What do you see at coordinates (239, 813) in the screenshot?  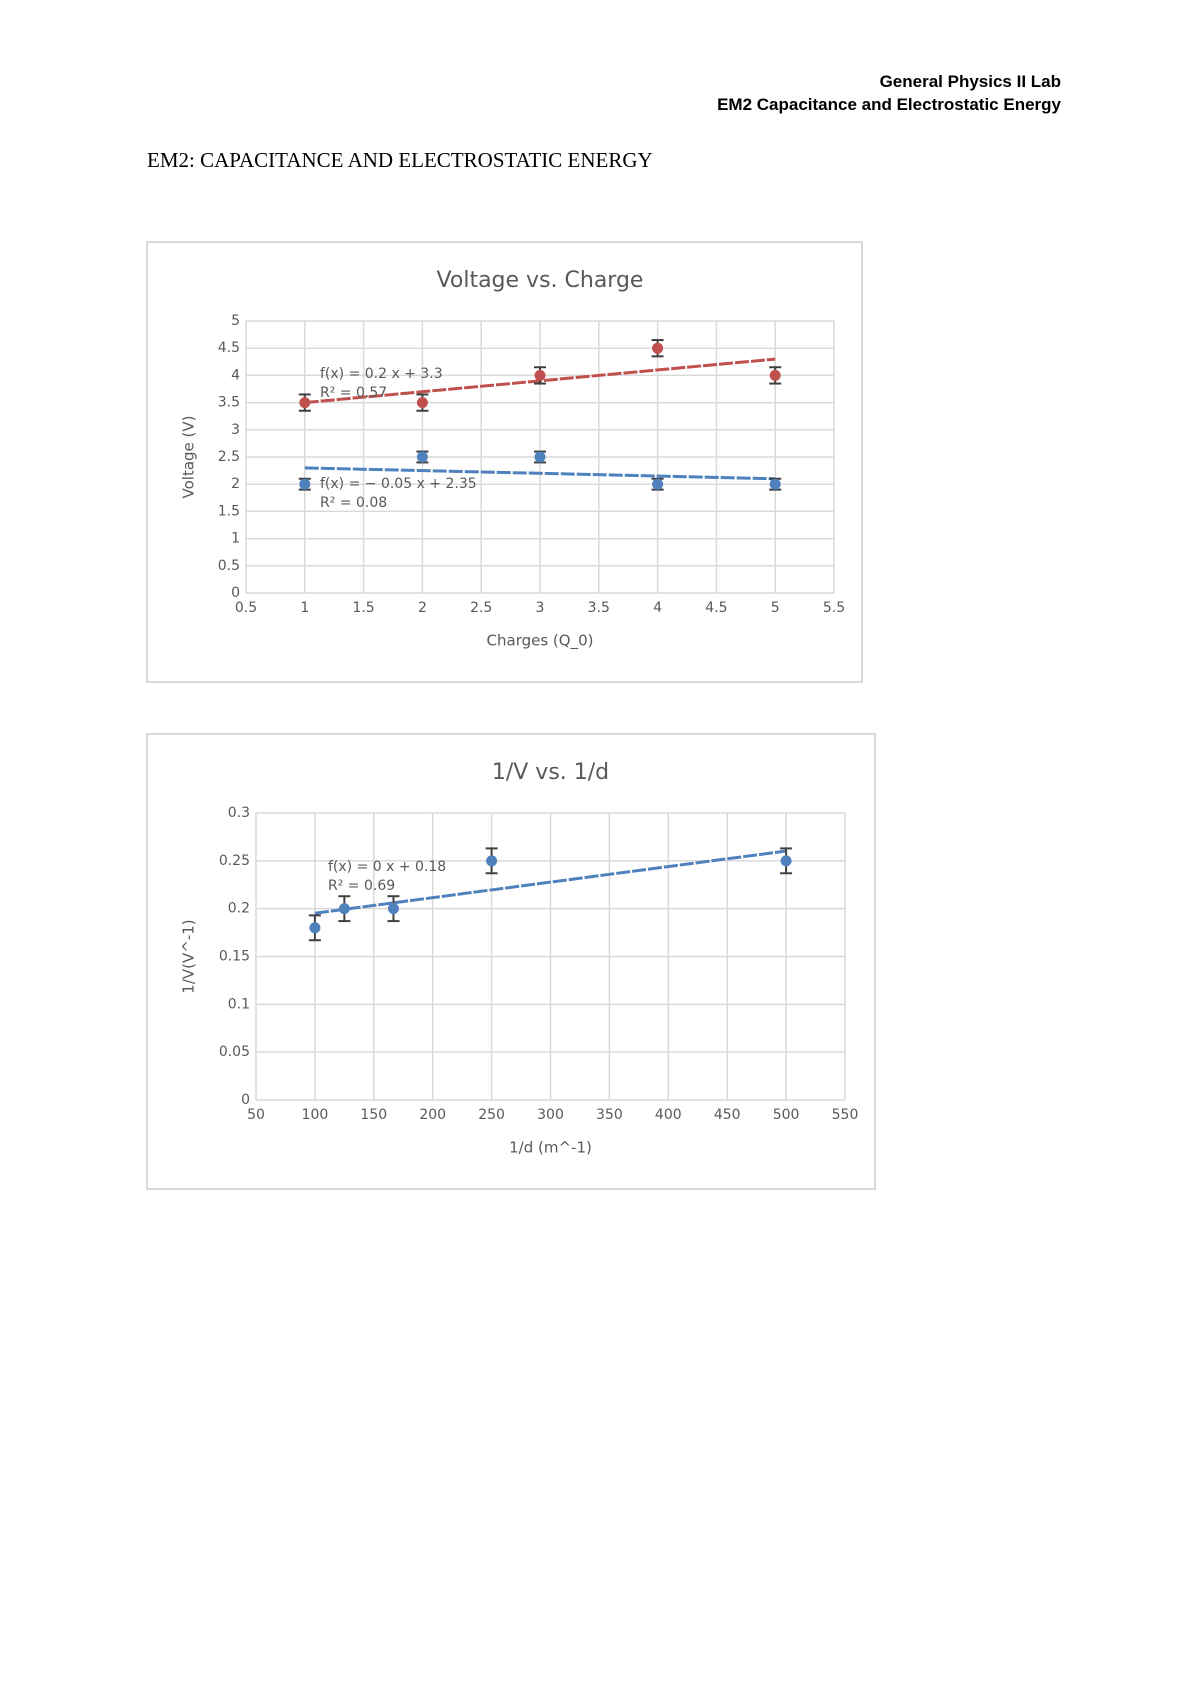 I see `y-tick-label: 0.3` at bounding box center [239, 813].